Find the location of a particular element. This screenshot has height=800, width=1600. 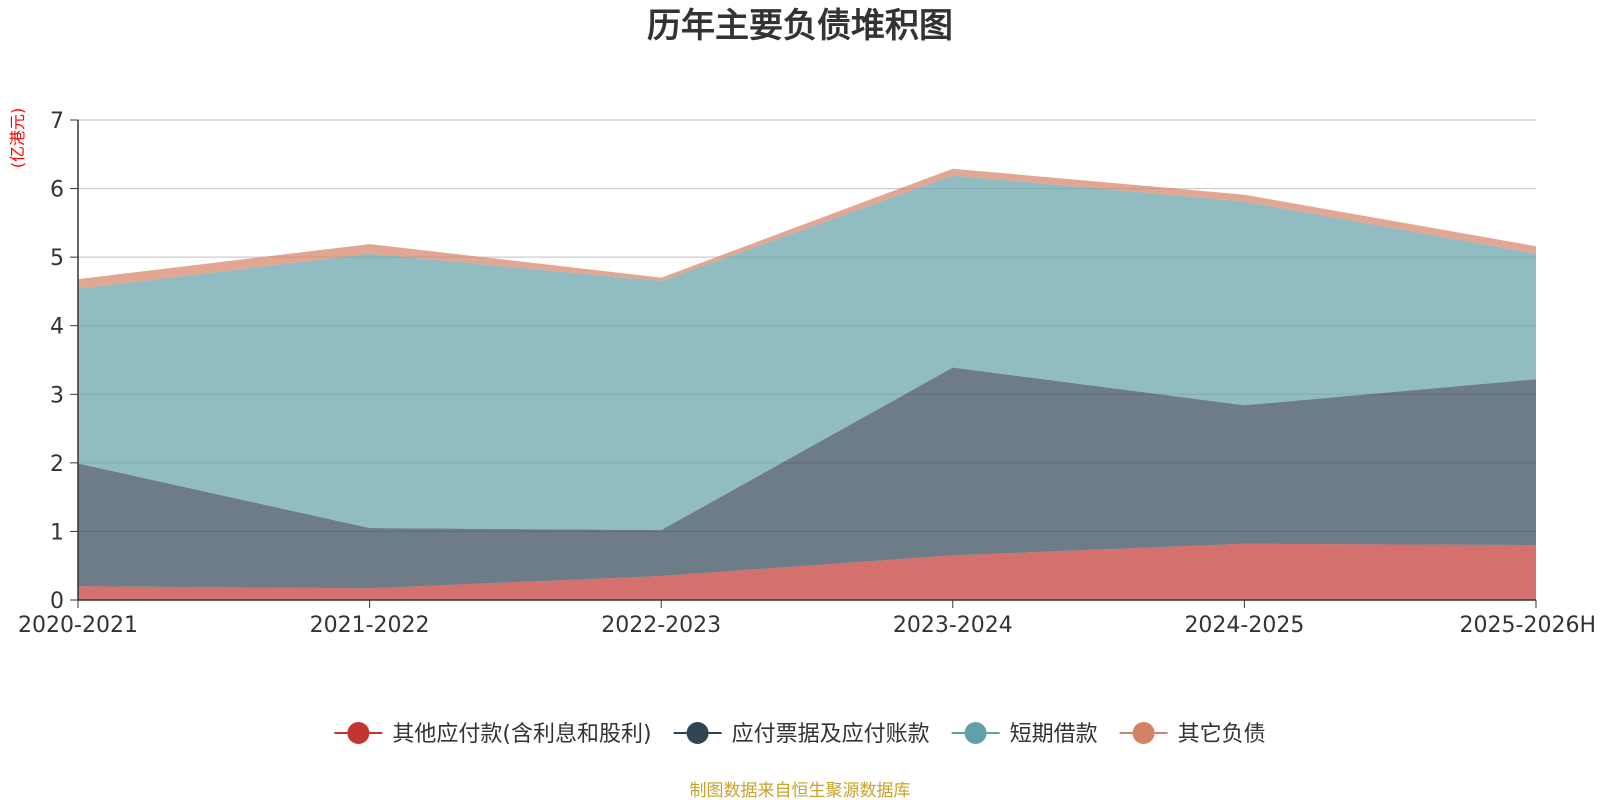

y-axis-ticks: 0 1 2 3 4 5 6 7 is located at coordinates (64, 361).